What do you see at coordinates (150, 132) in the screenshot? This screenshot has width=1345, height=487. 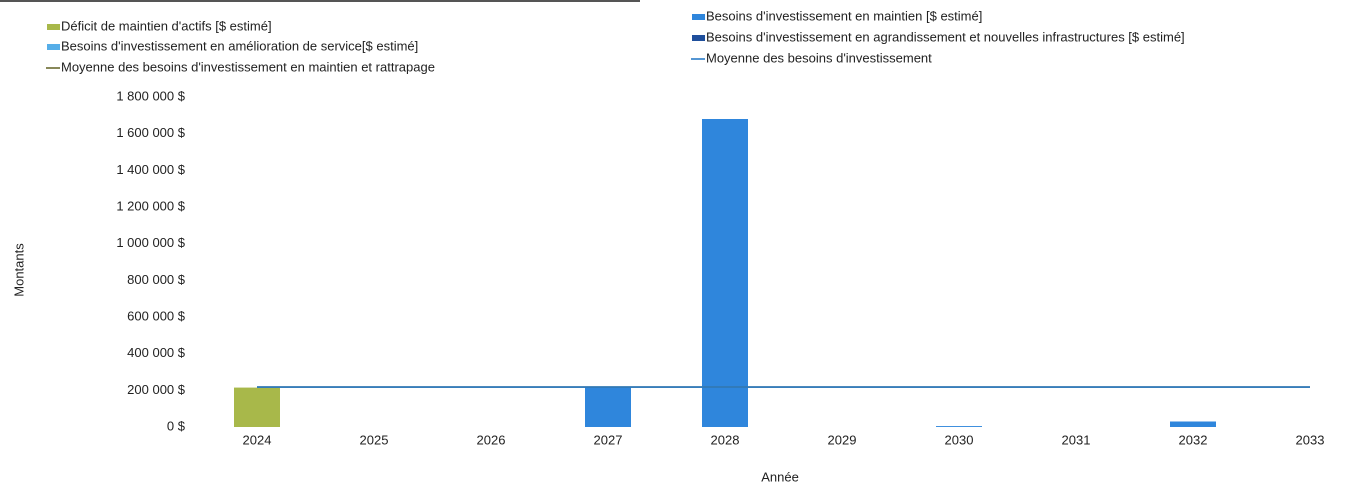 I see `y-tick-label: 1 600 000 $` at bounding box center [150, 132].